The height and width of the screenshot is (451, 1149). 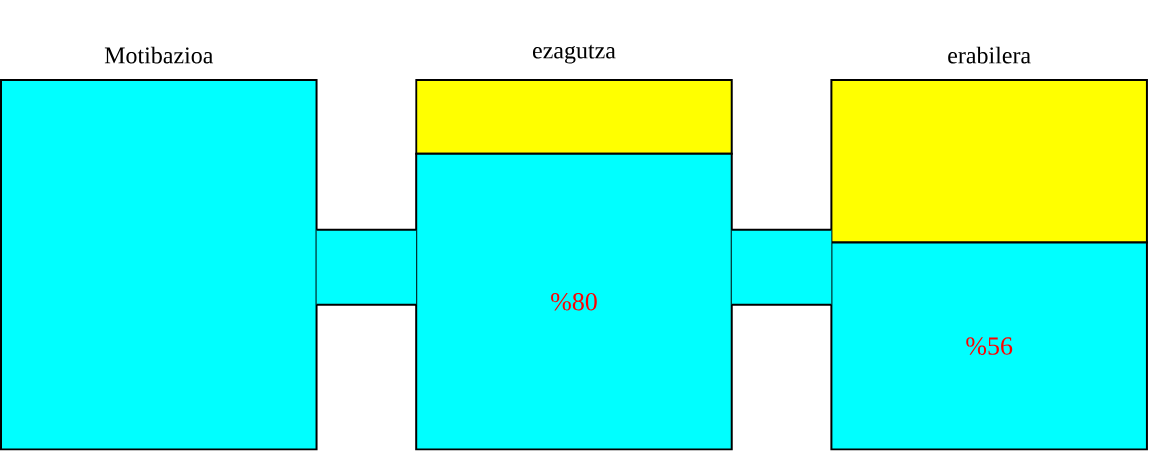 What do you see at coordinates (989, 346) in the screenshot?
I see `data-label: %56` at bounding box center [989, 346].